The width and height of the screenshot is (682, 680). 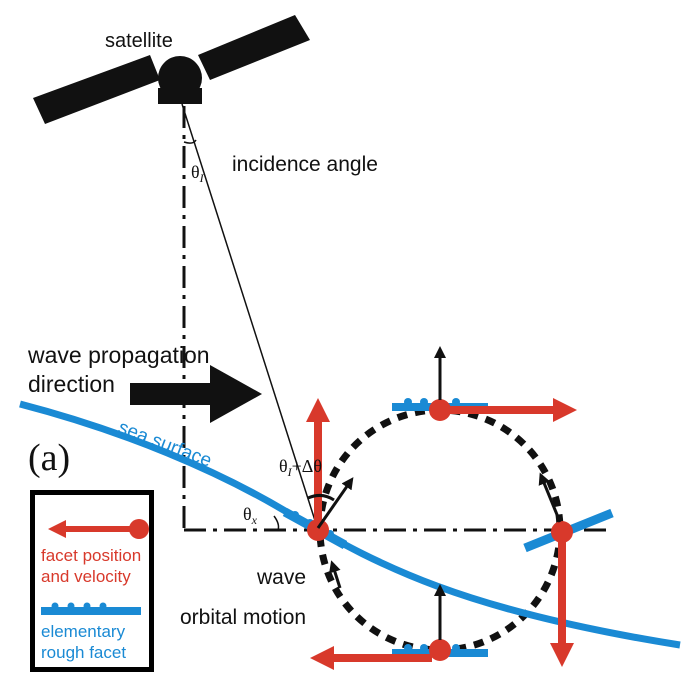 I want to click on incidence-angle-label: incidence angle, so click(x=305, y=164).